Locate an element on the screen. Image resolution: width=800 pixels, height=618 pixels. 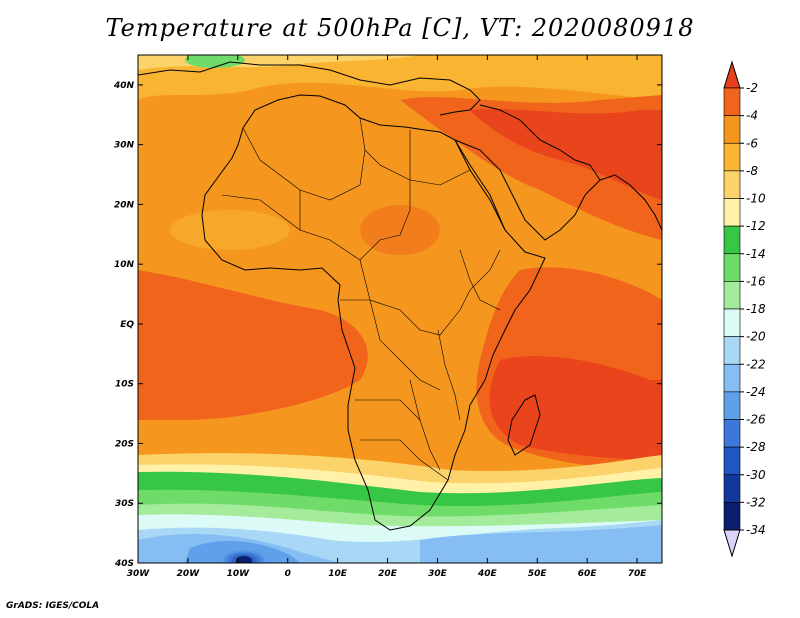
footer-credit: GrADS: IGES/COLA is located at coordinates (53, 606).